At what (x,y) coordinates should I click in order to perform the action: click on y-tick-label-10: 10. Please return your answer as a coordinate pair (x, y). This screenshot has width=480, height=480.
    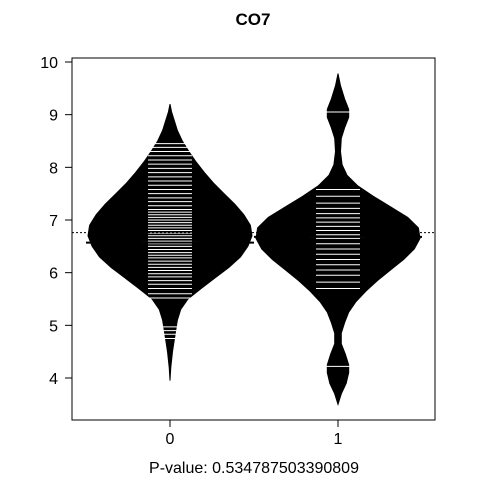
    Looking at the image, I should click on (49, 63).